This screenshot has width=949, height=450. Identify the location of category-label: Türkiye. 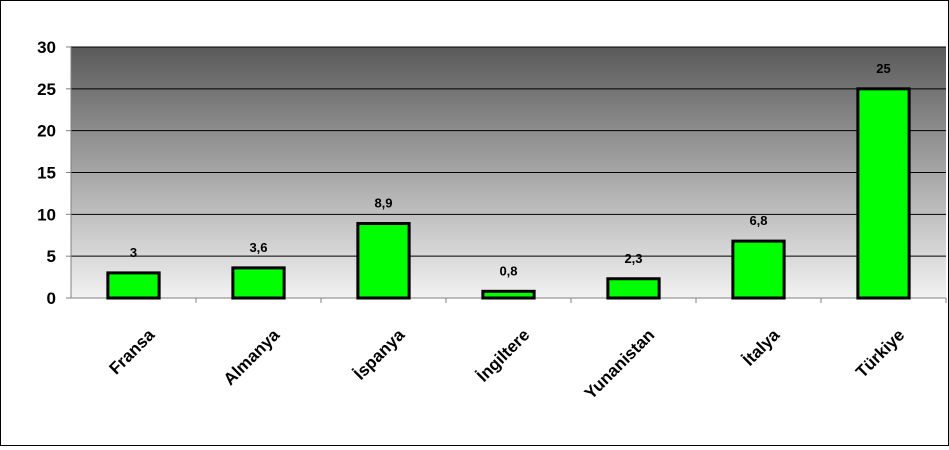
(880, 353).